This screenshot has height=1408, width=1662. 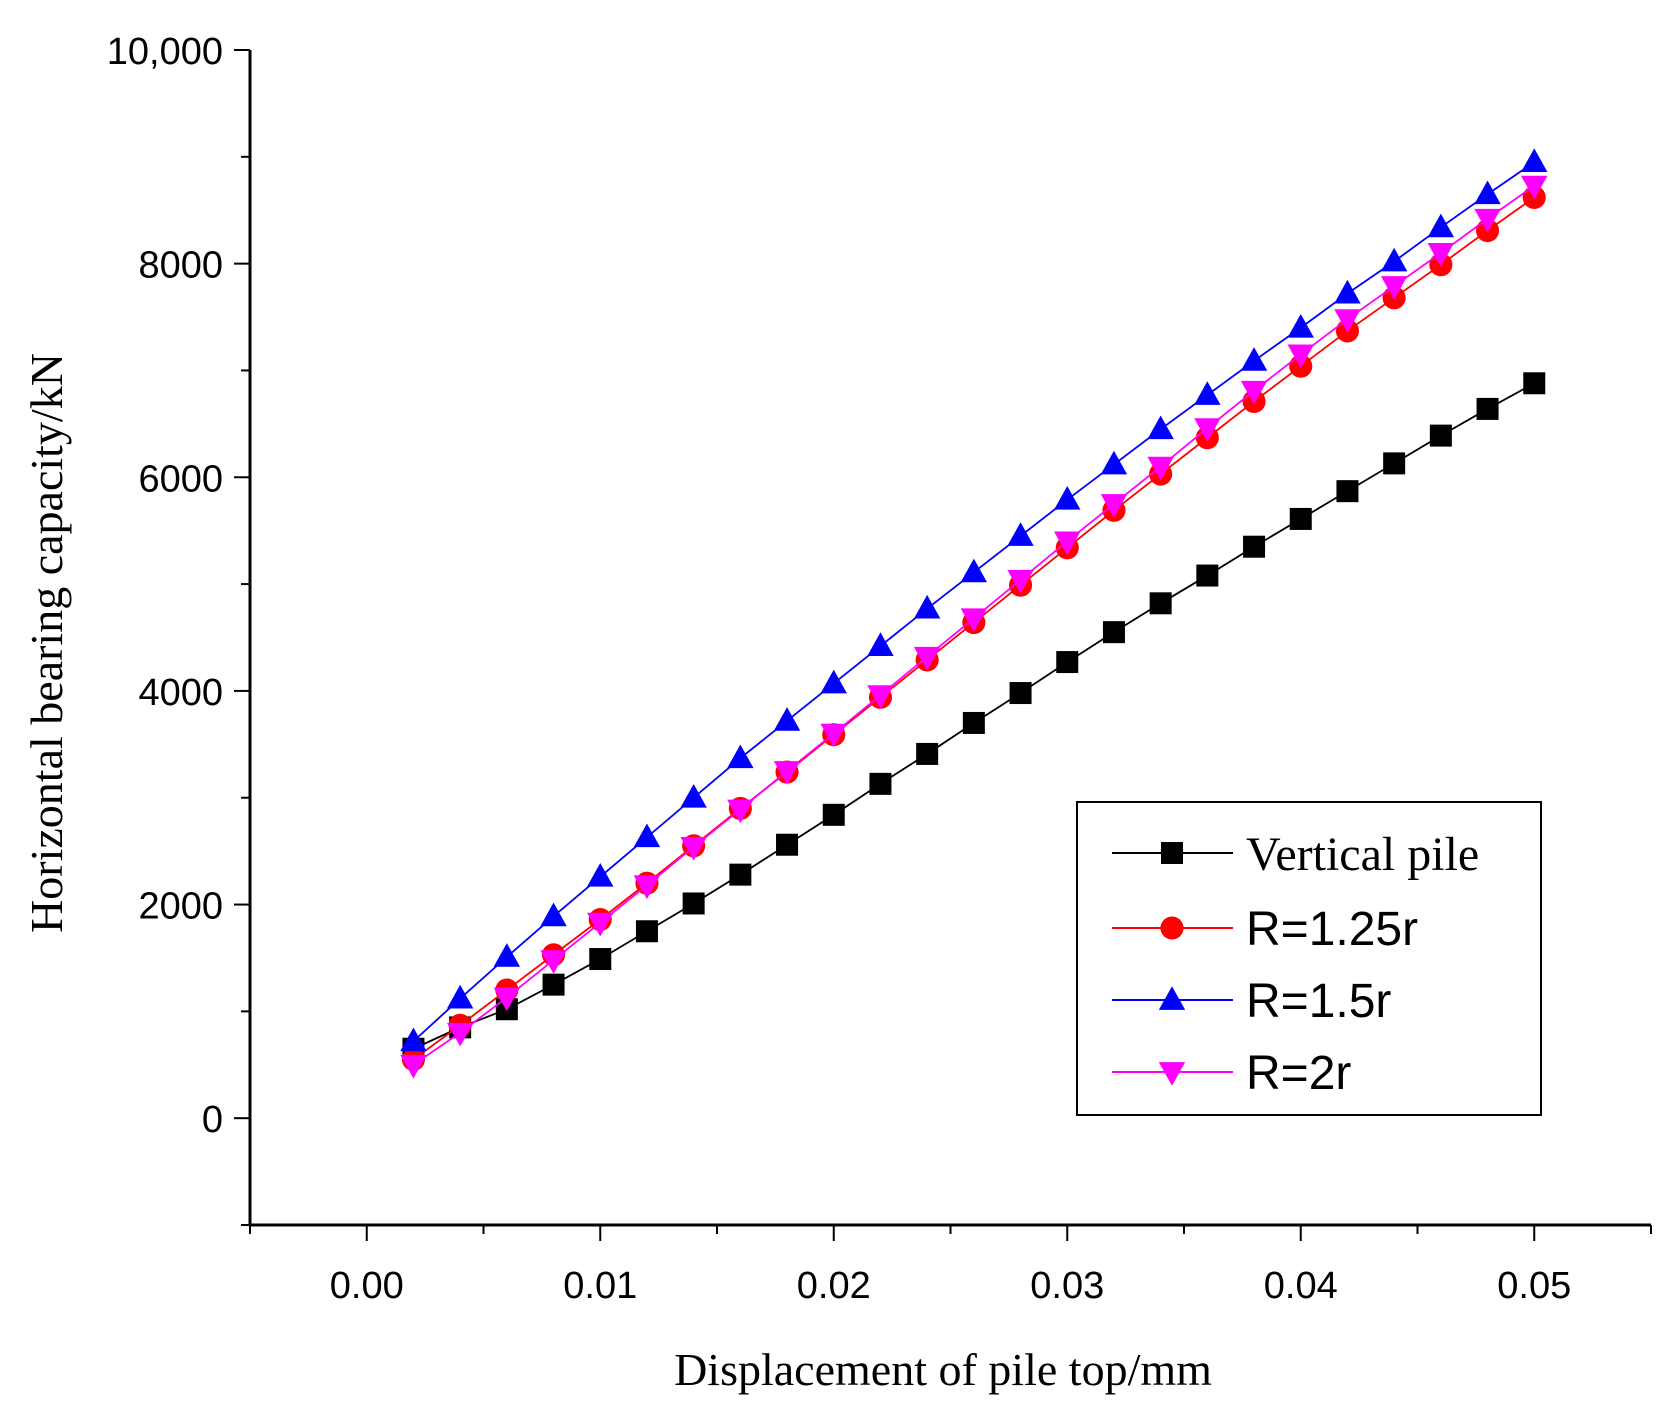 What do you see at coordinates (1067, 1286) in the screenshot?
I see `x-tick-label: 0.03` at bounding box center [1067, 1286].